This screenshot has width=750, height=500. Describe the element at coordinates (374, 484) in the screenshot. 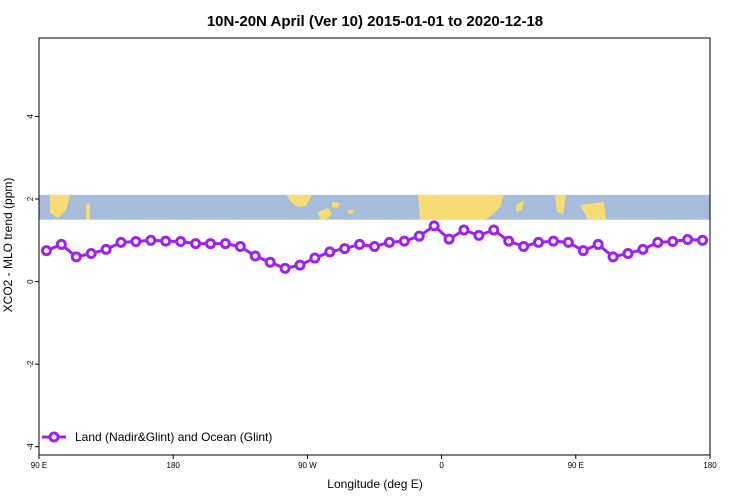

I see `x-axis-label: Longitude (deg E)` at that location.